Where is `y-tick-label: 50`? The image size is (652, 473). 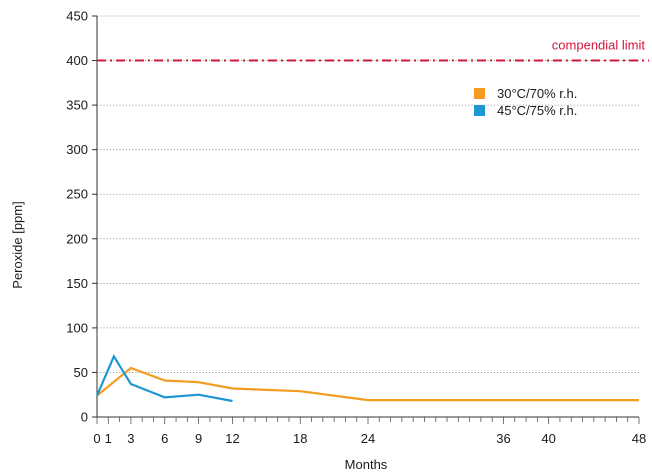 y-tick-label: 50 is located at coordinates (81, 372).